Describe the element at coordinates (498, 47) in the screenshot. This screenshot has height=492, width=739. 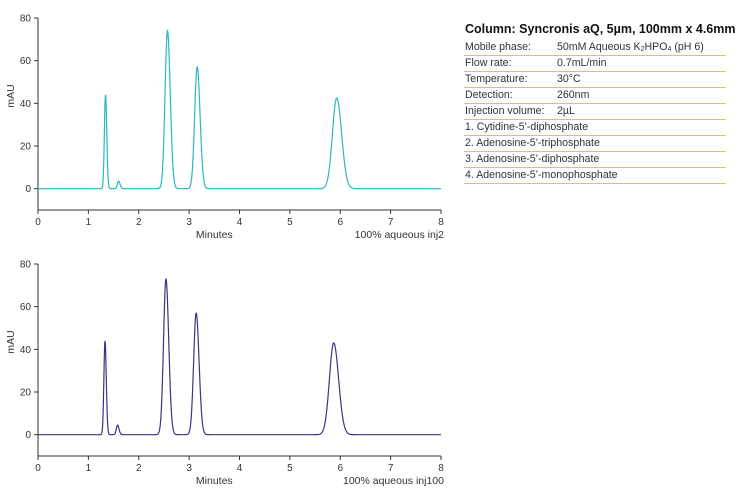
I see `condition-label: Mobile phase:` at that location.